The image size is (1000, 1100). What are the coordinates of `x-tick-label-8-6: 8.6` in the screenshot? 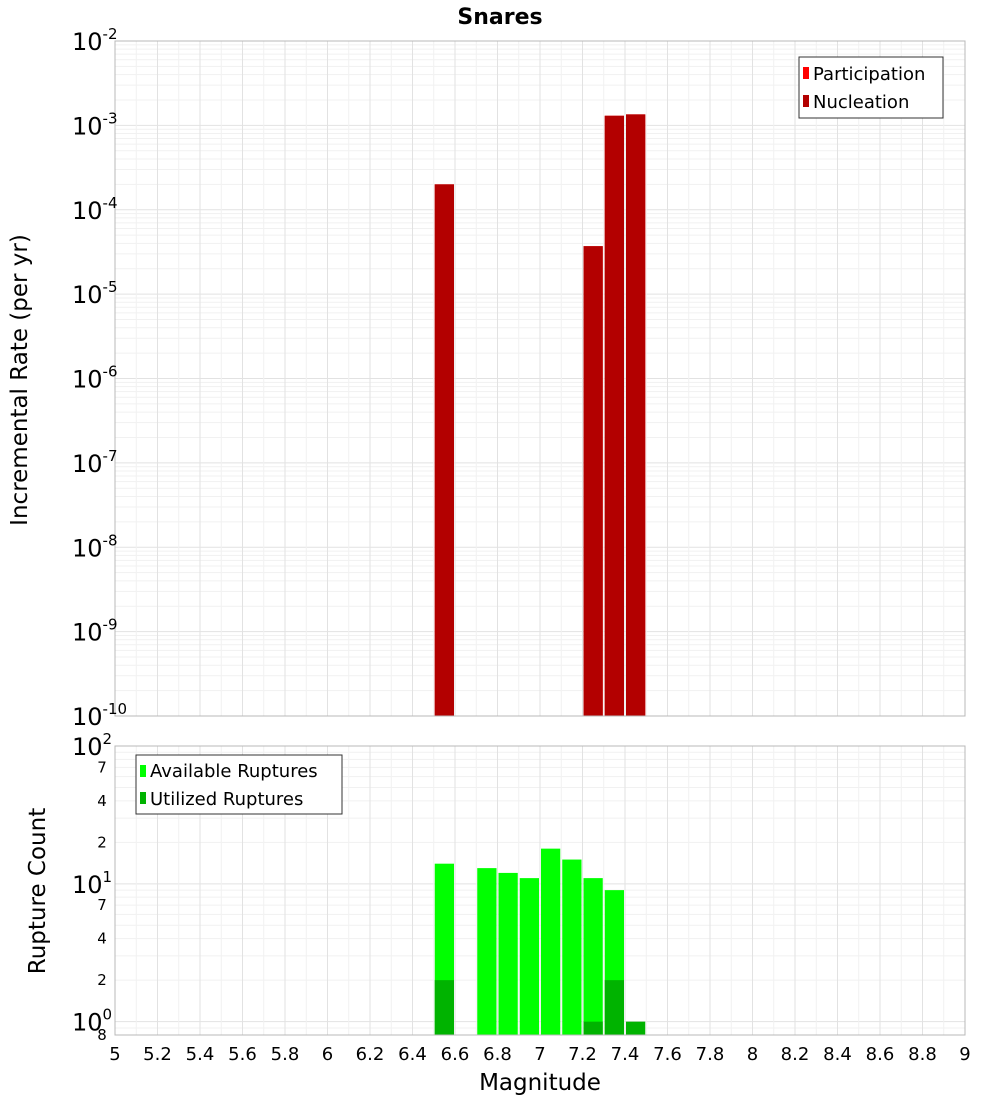 It's located at (880, 1054).